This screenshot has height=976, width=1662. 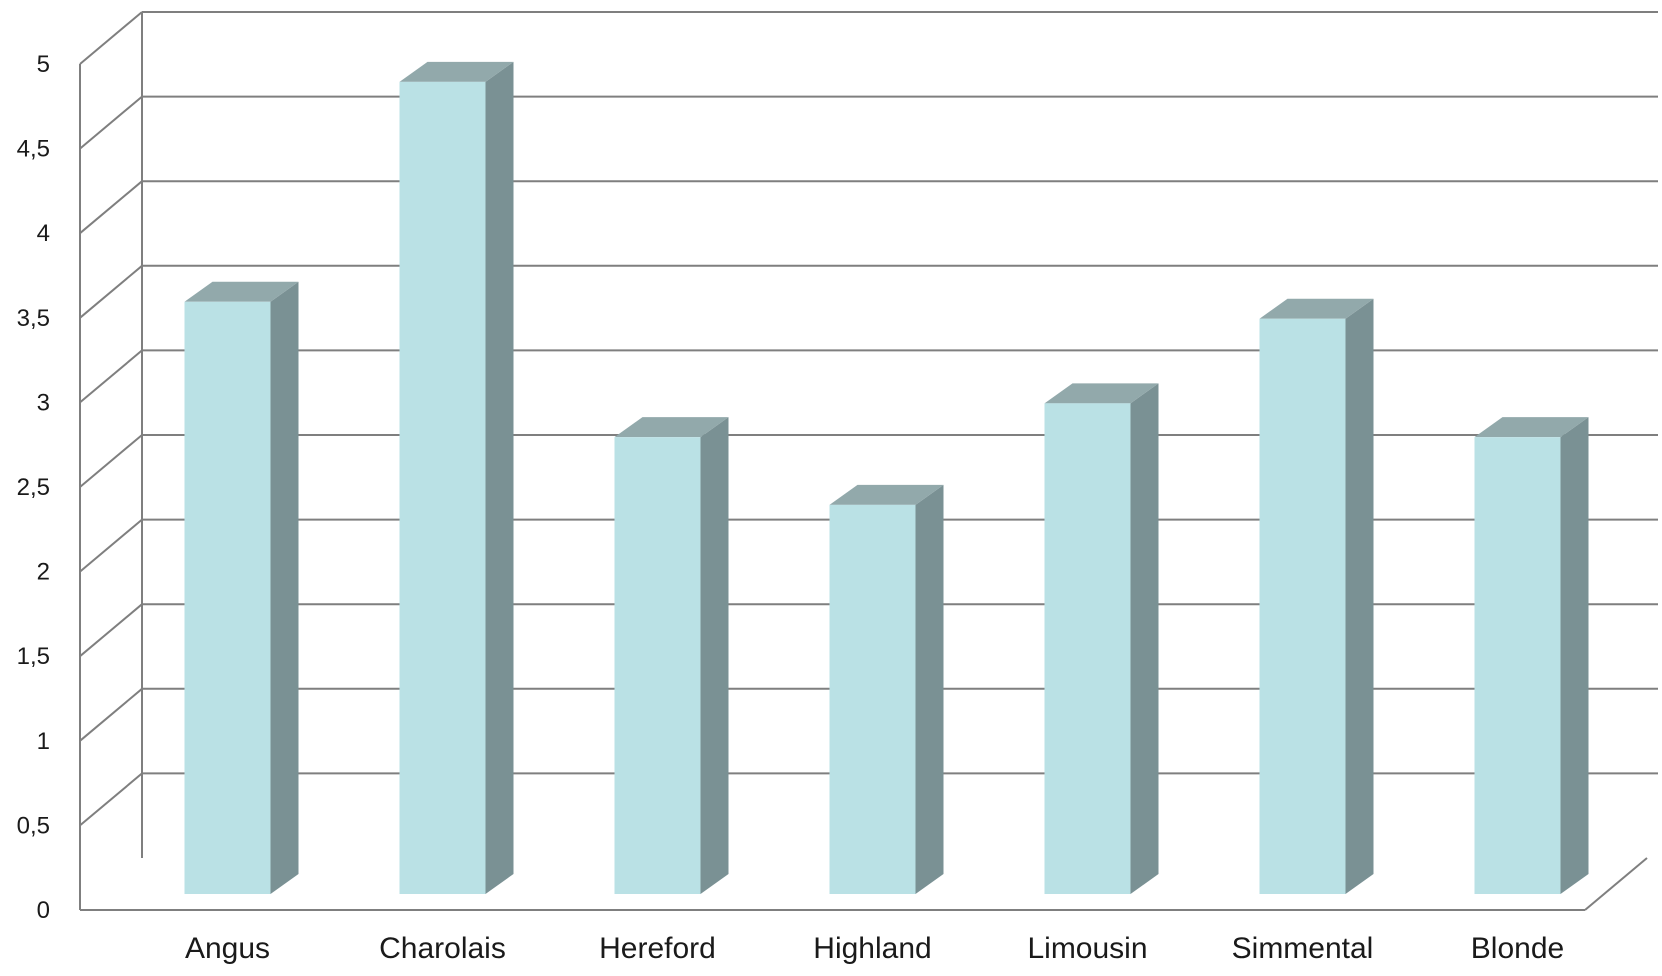 I want to click on x-category-label: Simmental, so click(x=1303, y=948).